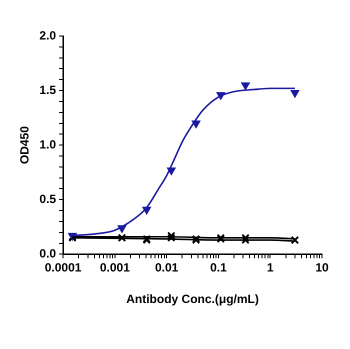 The image size is (350, 349). What do you see at coordinates (166, 267) in the screenshot?
I see `x-tick-label: 0.01` at bounding box center [166, 267].